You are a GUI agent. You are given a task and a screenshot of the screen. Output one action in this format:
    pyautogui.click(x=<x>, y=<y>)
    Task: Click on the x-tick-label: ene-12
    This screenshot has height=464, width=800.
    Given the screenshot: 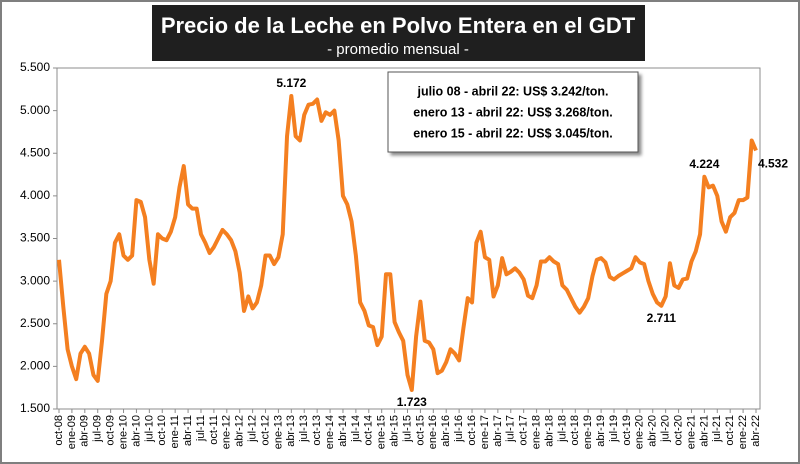 What is the action you would take?
    pyautogui.click(x=227, y=432)
    